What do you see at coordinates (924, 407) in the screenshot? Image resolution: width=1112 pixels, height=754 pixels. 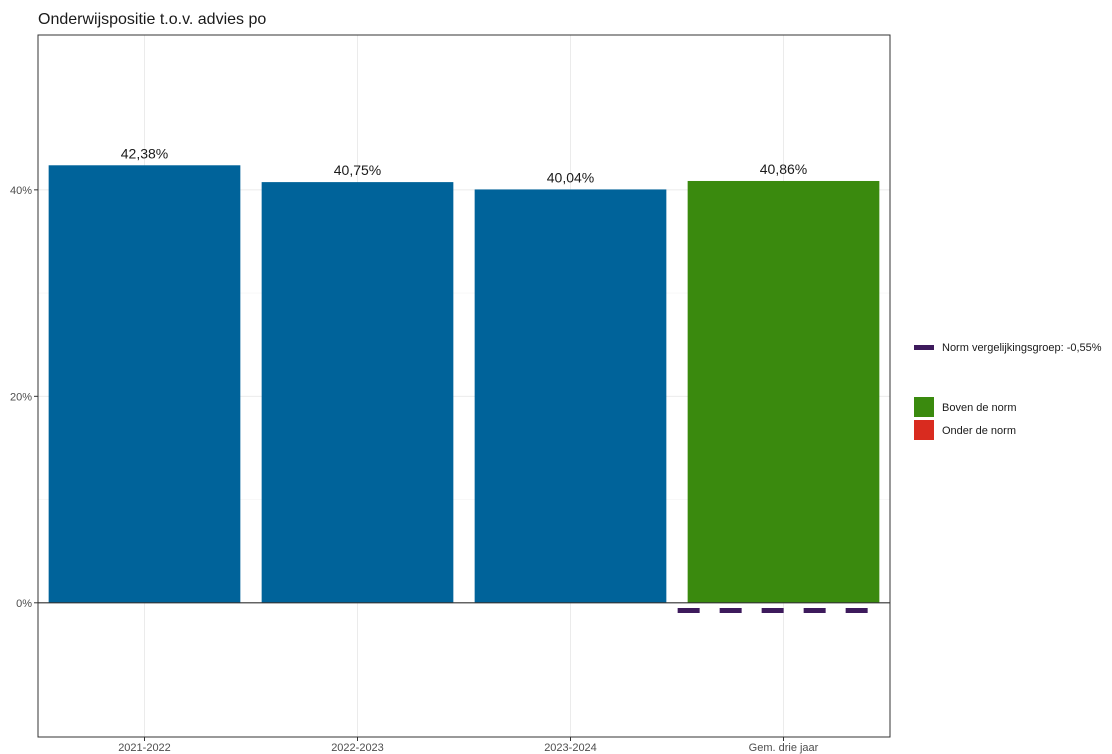 I see `legend-swatch-boven` at bounding box center [924, 407].